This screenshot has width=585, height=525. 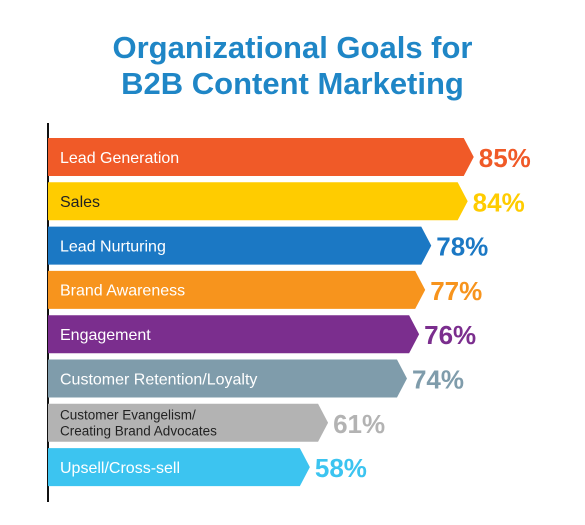 I want to click on value-label: 84%, so click(x=499, y=202).